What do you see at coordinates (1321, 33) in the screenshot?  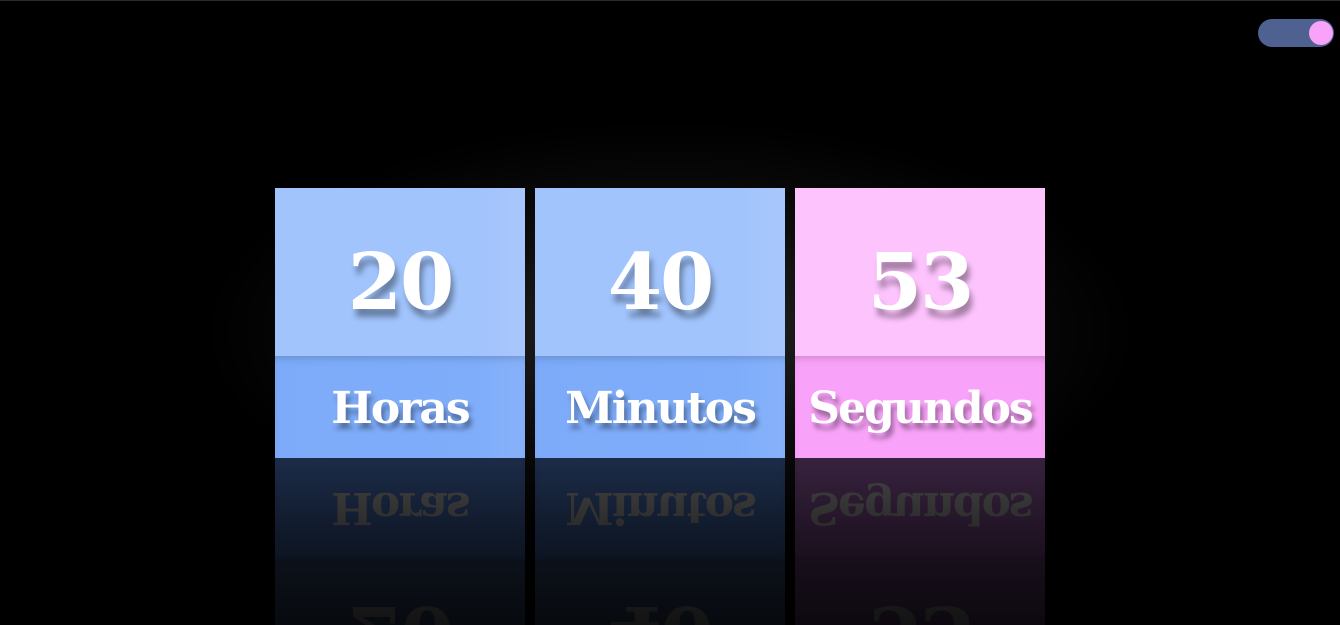 I see `toggle-knob` at bounding box center [1321, 33].